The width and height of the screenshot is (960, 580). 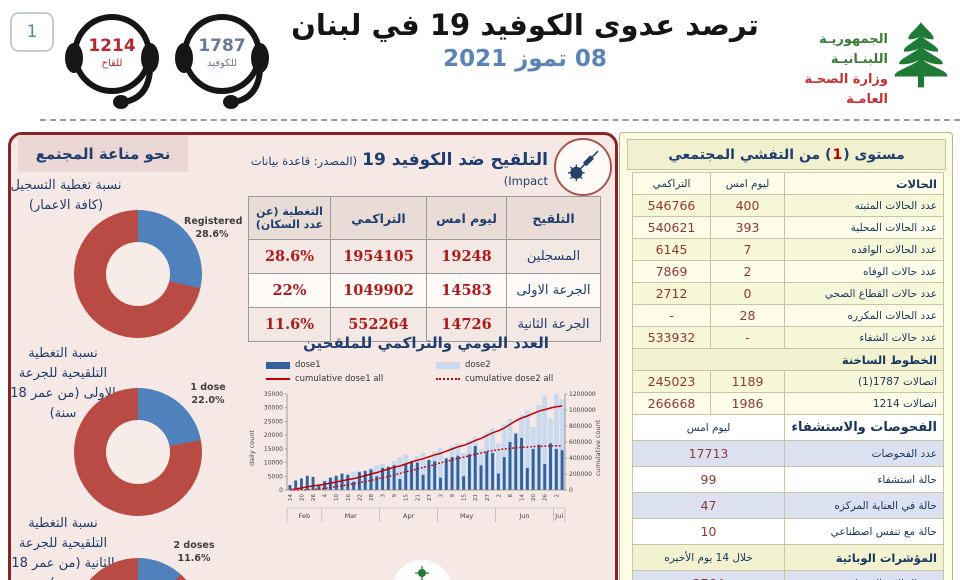 I want to click on vaccine-hotline-badge: 1214 للقاح, so click(x=112, y=61).